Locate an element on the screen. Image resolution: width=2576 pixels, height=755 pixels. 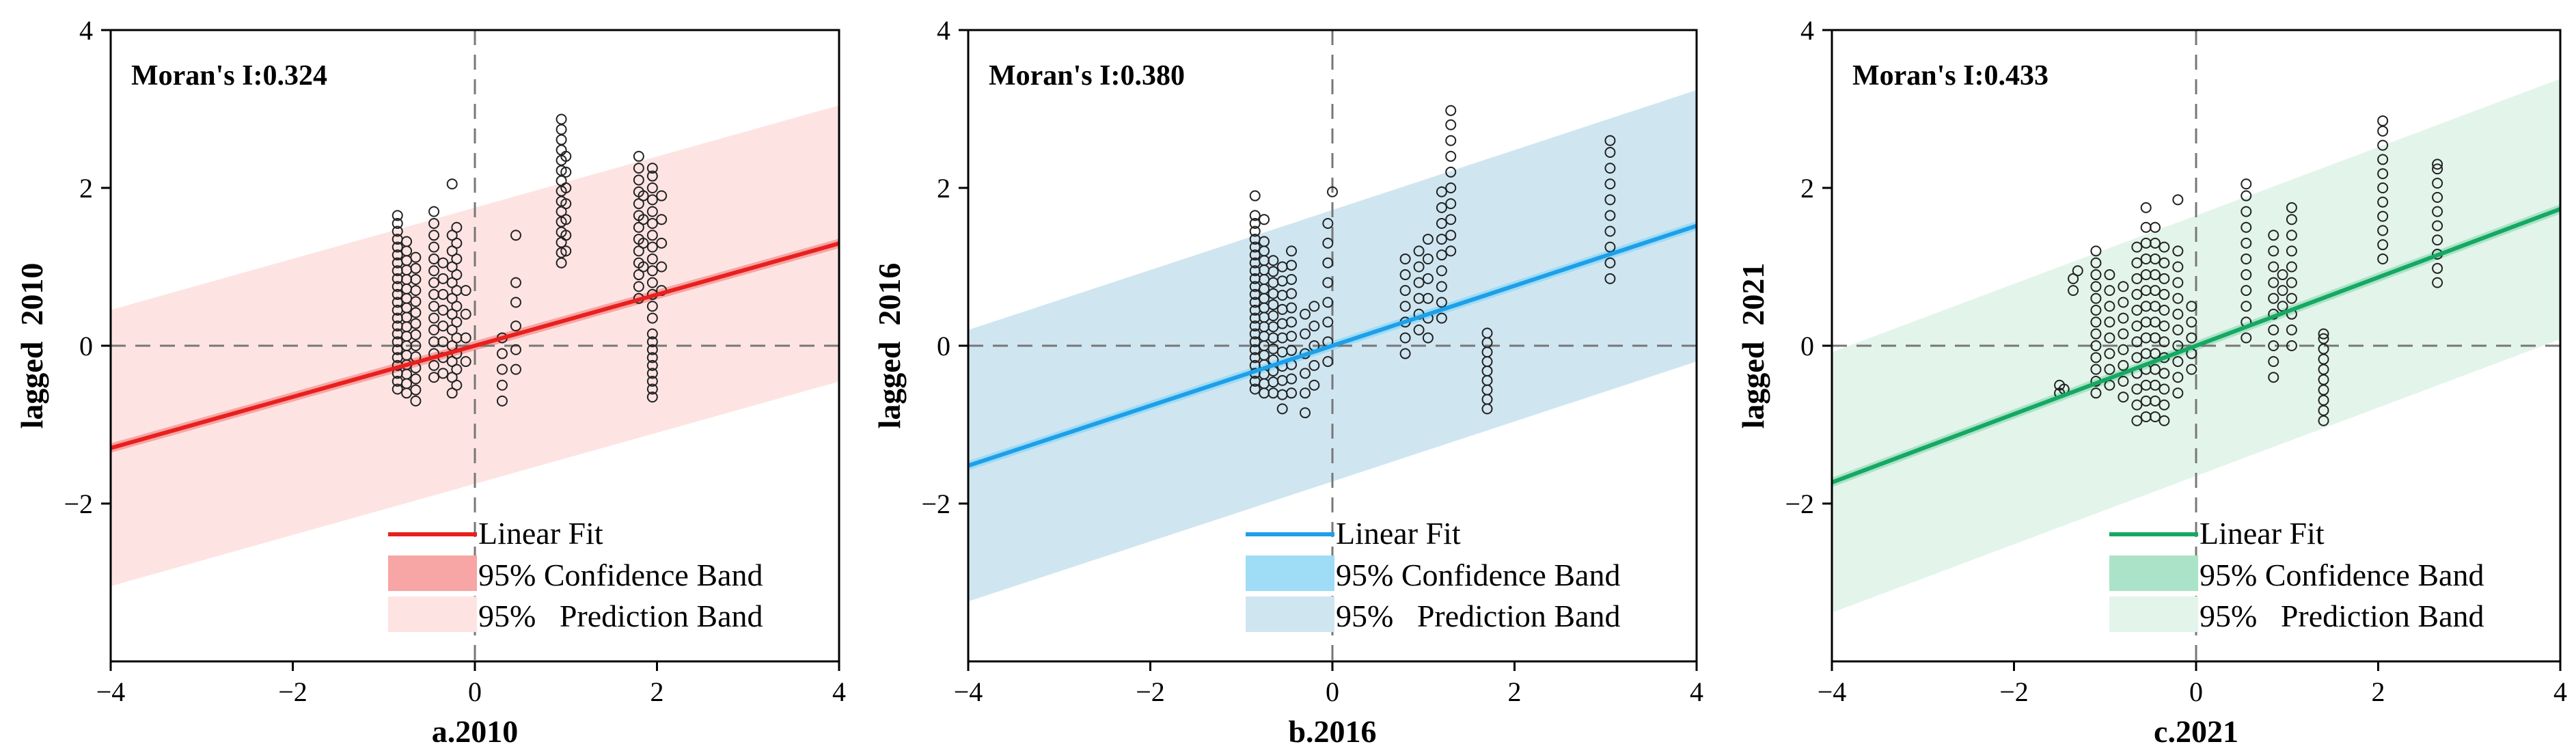
legend-swatch-prediction is located at coordinates (432, 614).